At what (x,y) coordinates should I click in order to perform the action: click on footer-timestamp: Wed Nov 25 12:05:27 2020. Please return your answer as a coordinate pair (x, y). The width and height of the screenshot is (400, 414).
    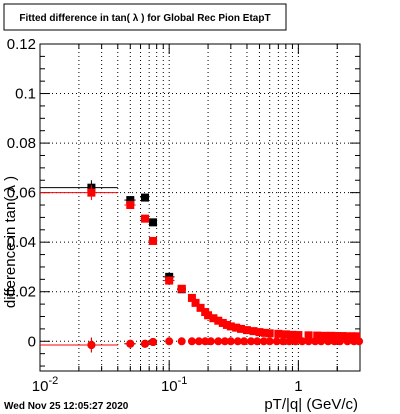
    Looking at the image, I should click on (66, 406).